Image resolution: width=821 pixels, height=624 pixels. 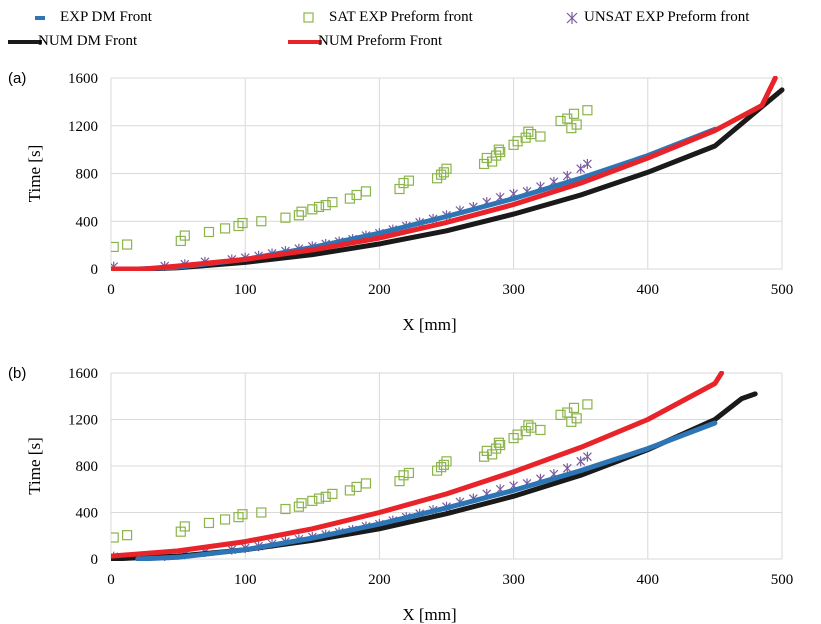 I want to click on x-tick-label: 200, so click(x=379, y=580).